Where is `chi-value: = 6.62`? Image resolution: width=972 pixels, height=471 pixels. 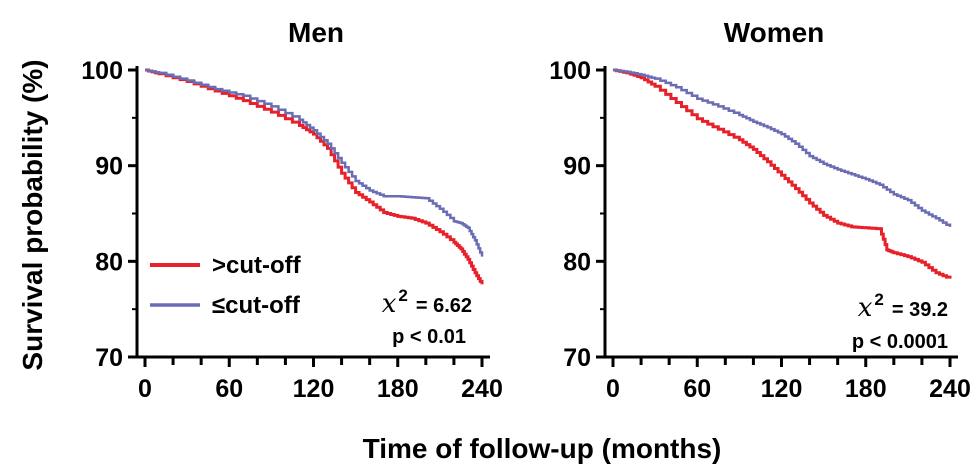
chi-value: = 6.62 is located at coordinates (444, 306).